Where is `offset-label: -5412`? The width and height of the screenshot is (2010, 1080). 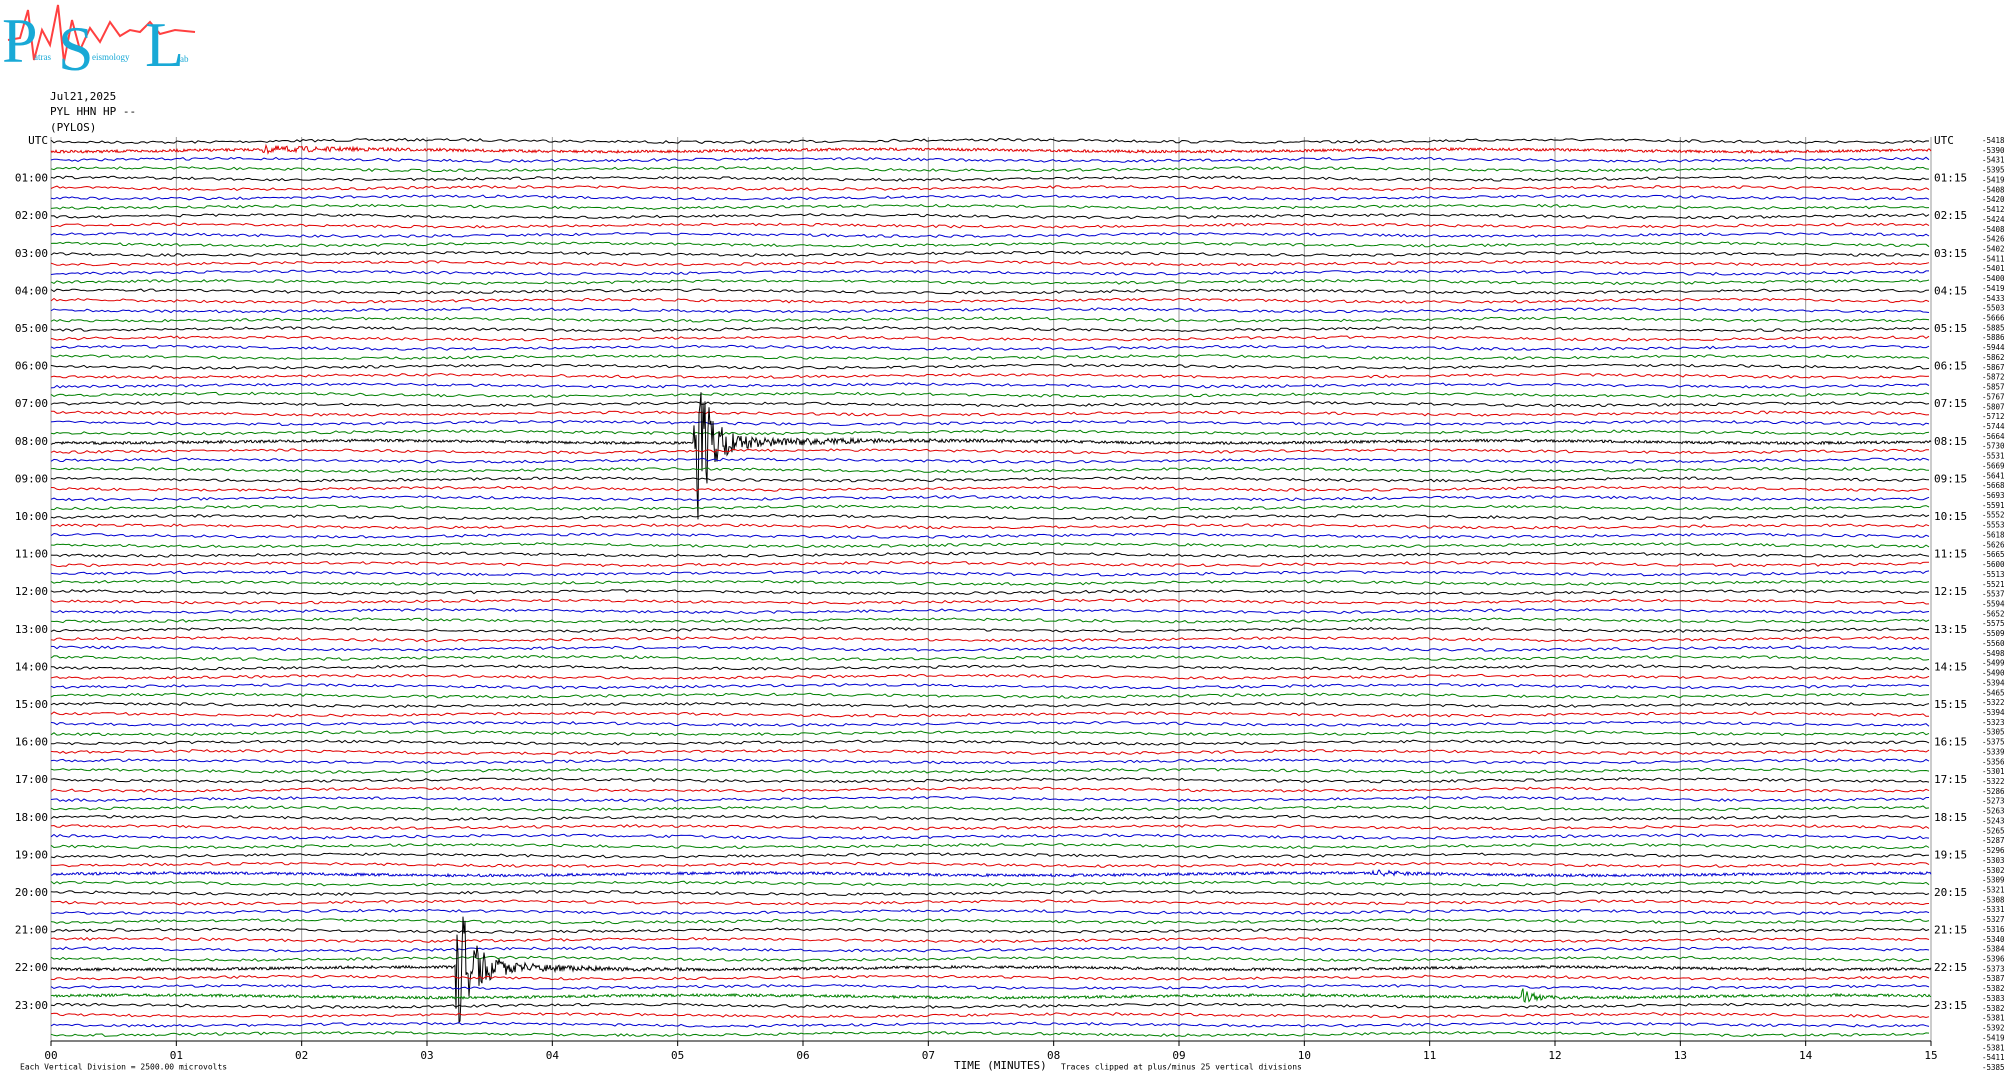 offset-label: -5412 is located at coordinates (1993, 209).